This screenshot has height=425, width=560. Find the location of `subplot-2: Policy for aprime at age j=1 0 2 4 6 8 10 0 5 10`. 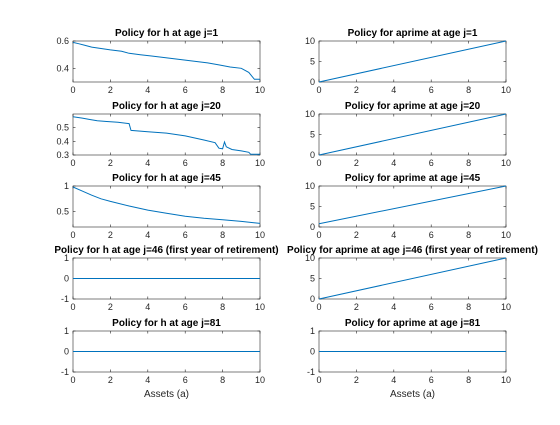

subplot-2: Policy for aprime at age j=1 0 2 4 6 8 10 0 5 10 is located at coordinates (408, 61).